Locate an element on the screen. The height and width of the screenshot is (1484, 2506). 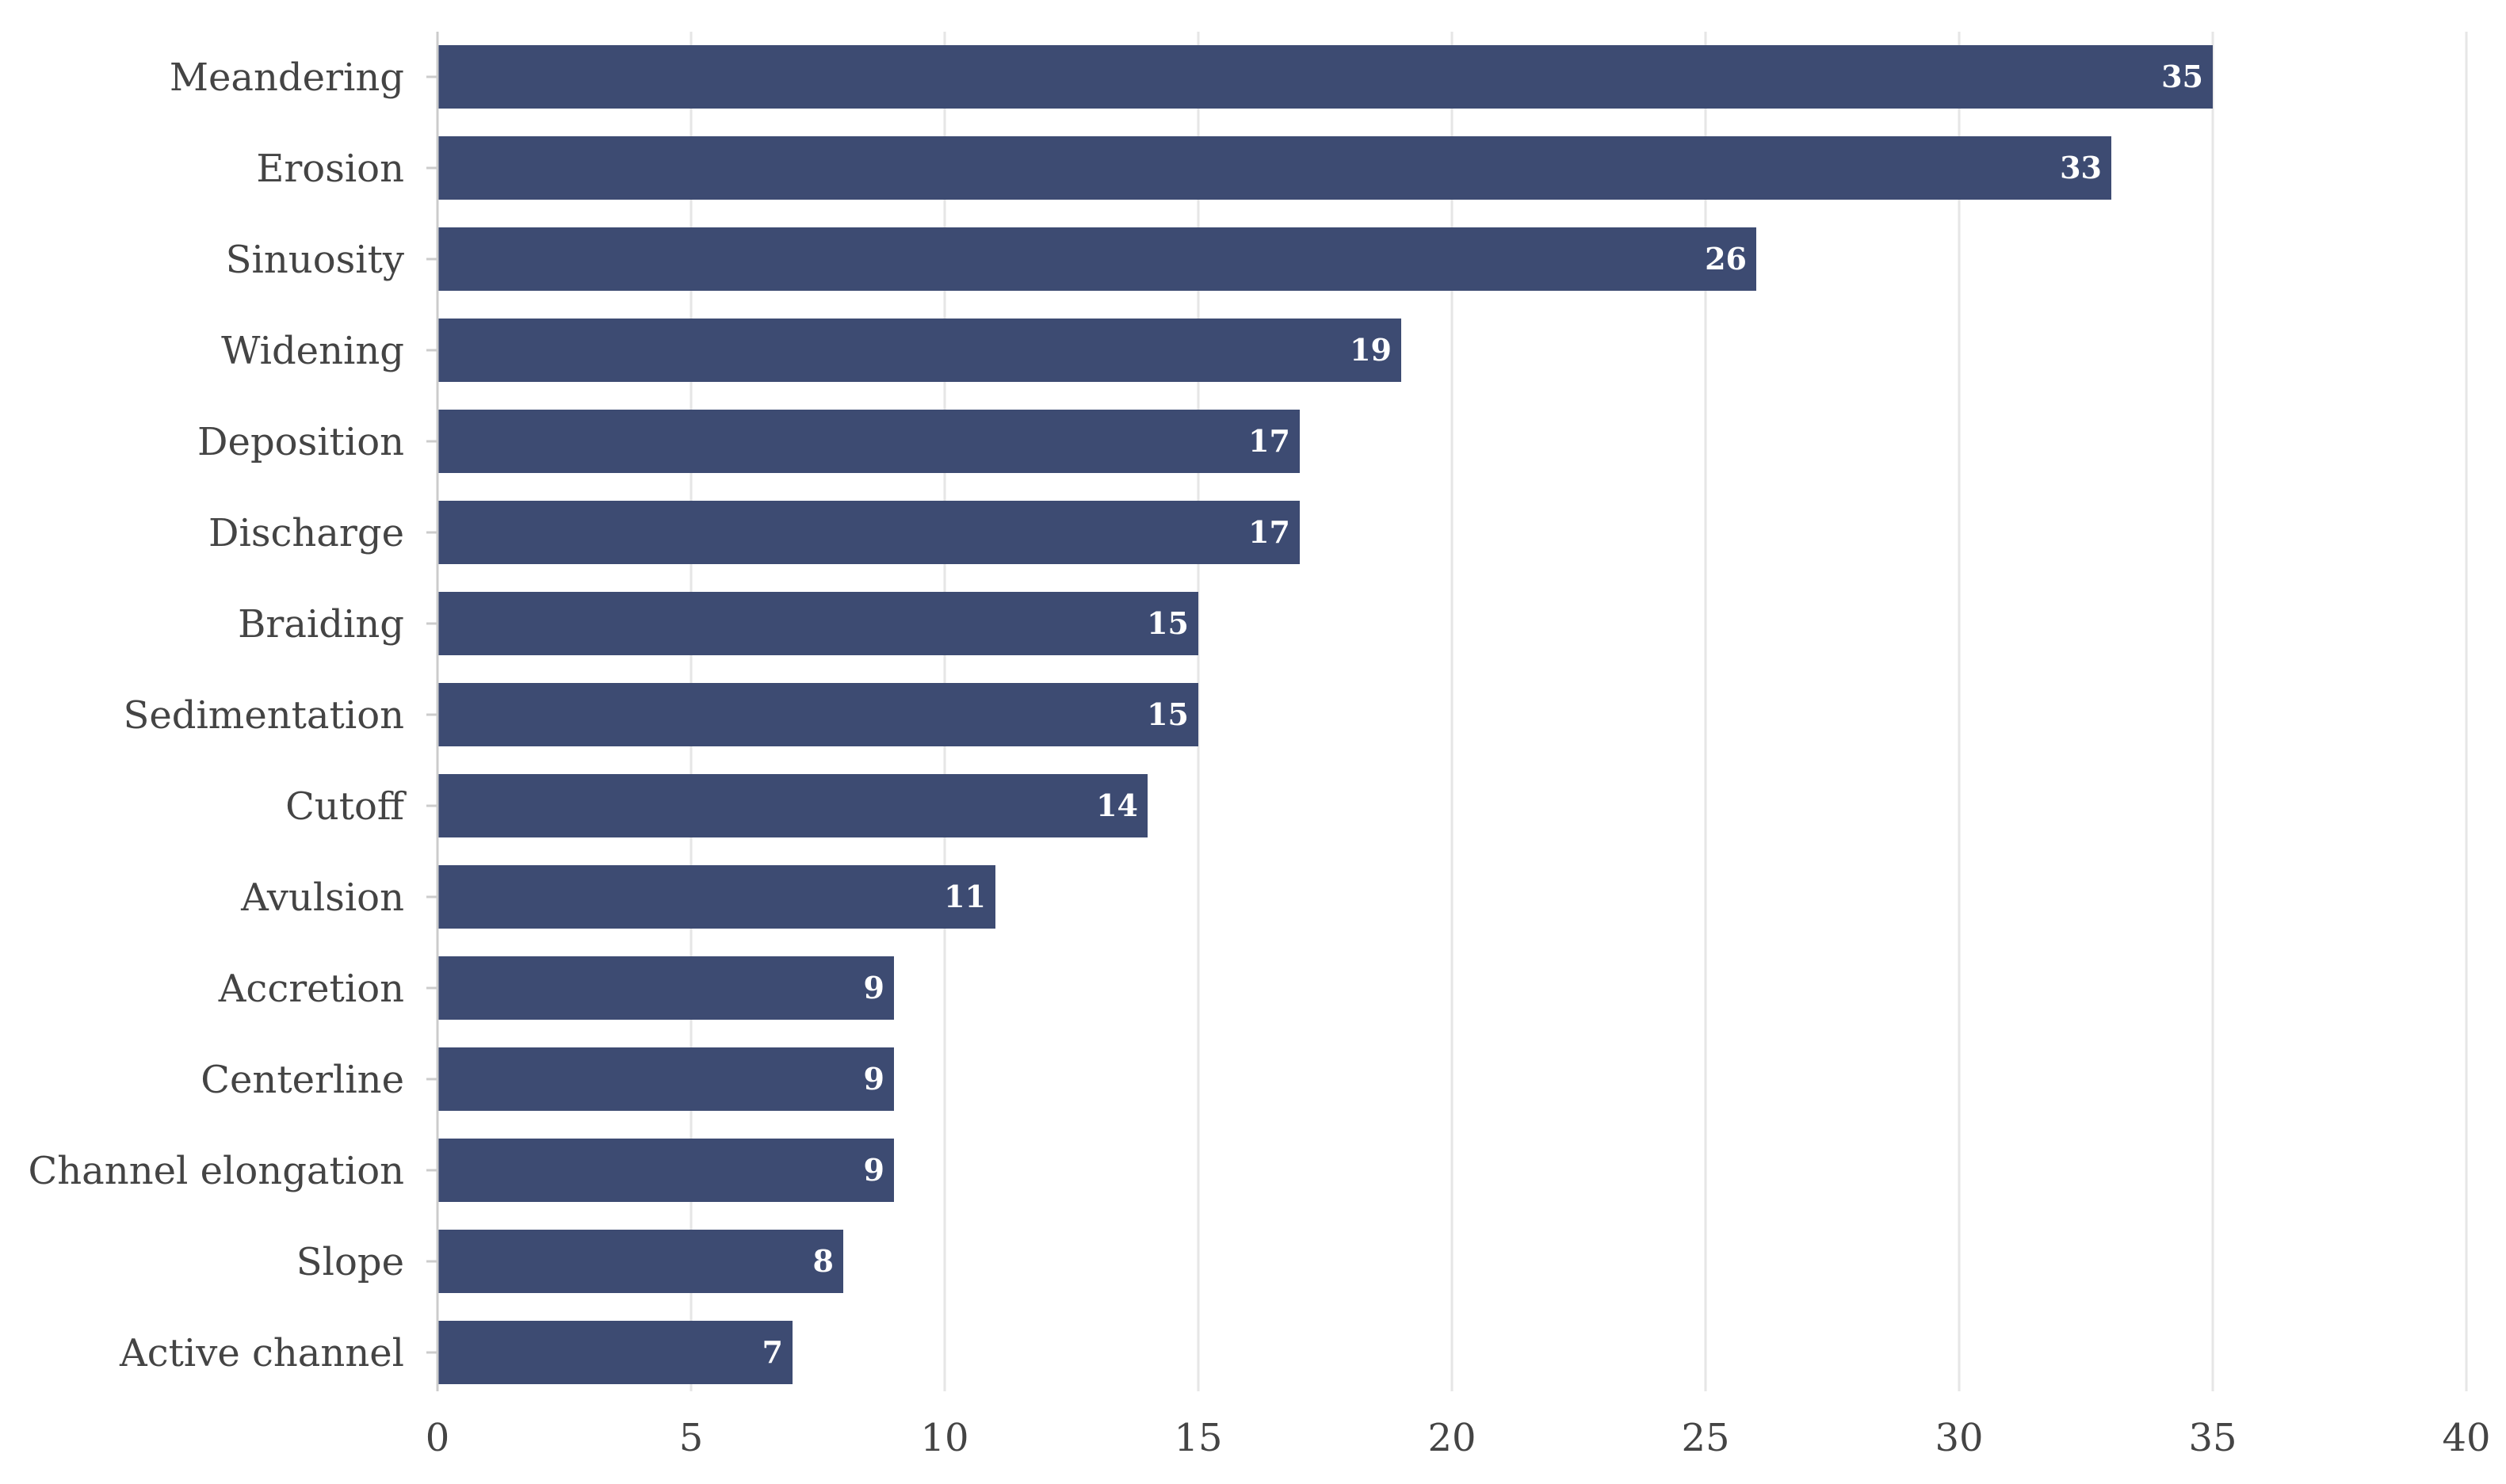
data-label-centerline: 9 is located at coordinates (874, 1079).